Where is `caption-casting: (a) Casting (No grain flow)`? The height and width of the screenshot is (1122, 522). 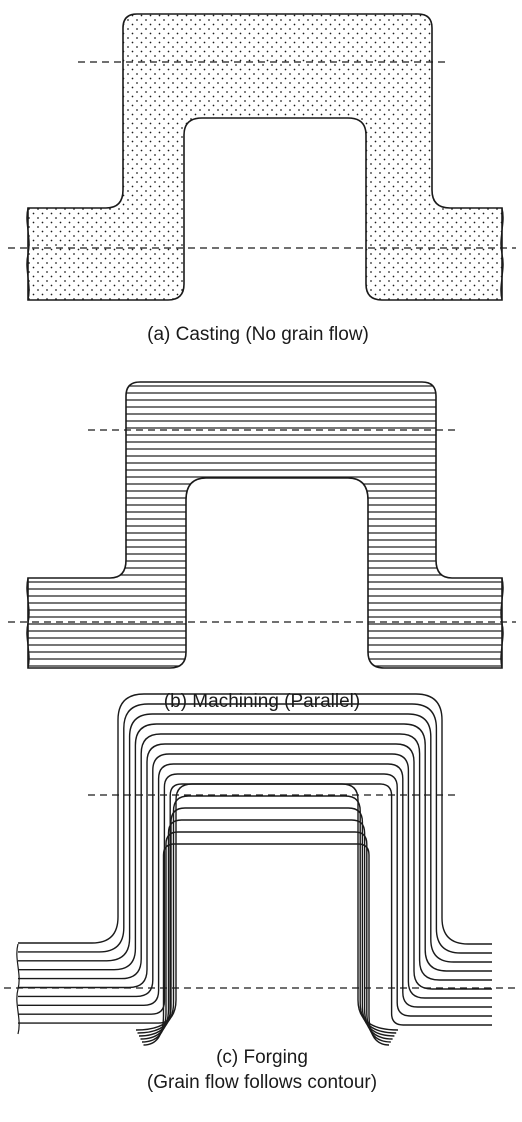 caption-casting: (a) Casting (No grain flow) is located at coordinates (258, 334).